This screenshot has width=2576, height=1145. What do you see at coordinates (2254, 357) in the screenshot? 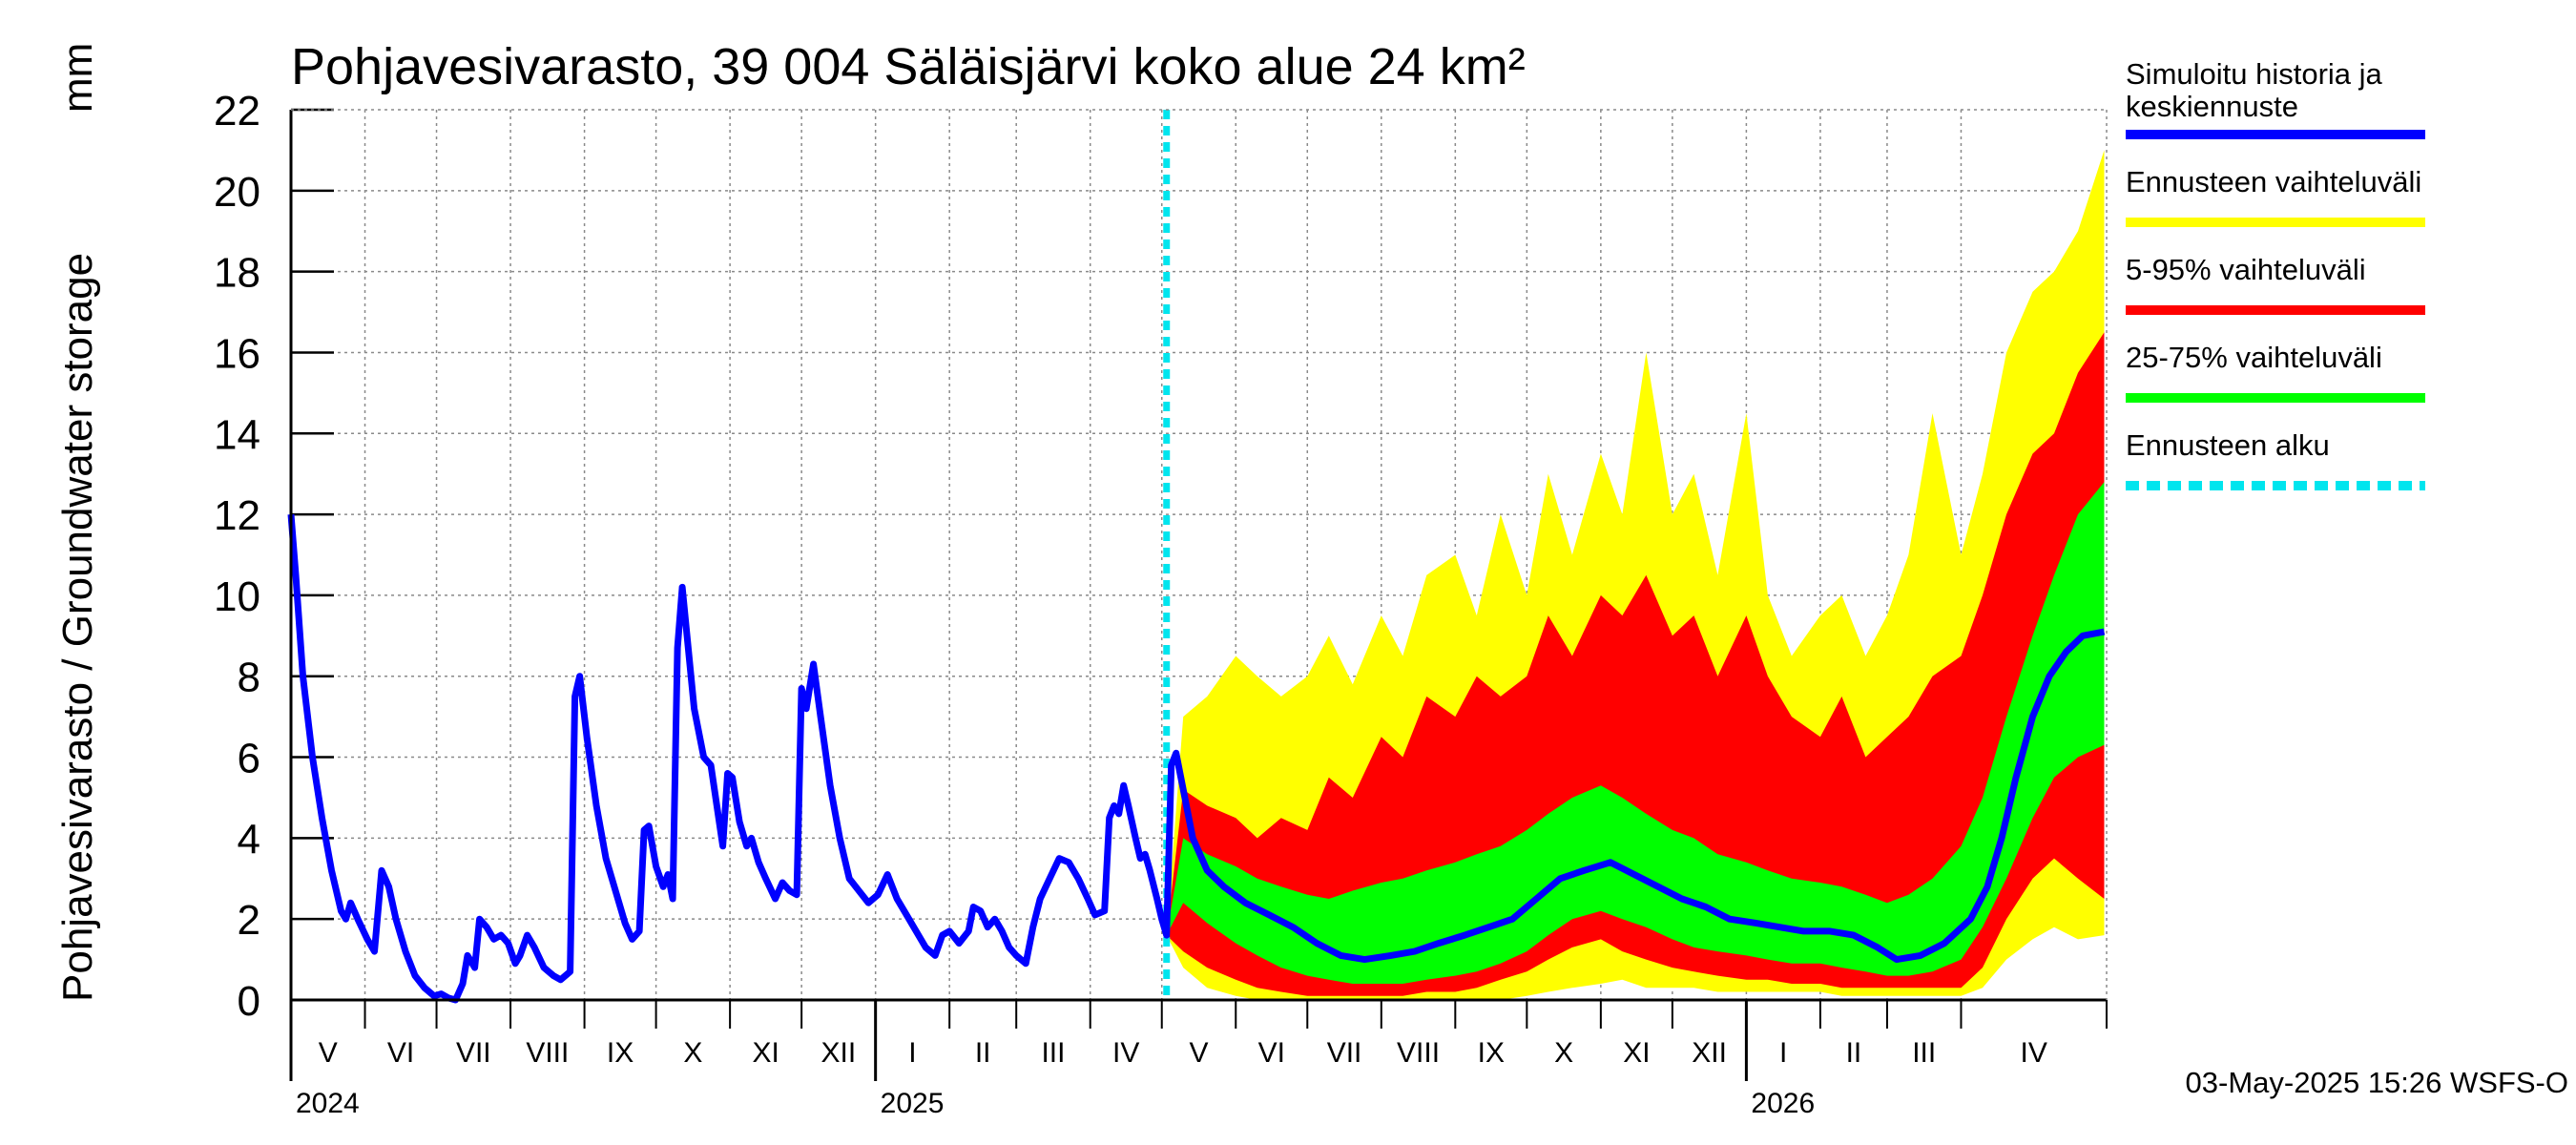
I see `legend-label: 25-75% vaihteluväli` at bounding box center [2254, 357].